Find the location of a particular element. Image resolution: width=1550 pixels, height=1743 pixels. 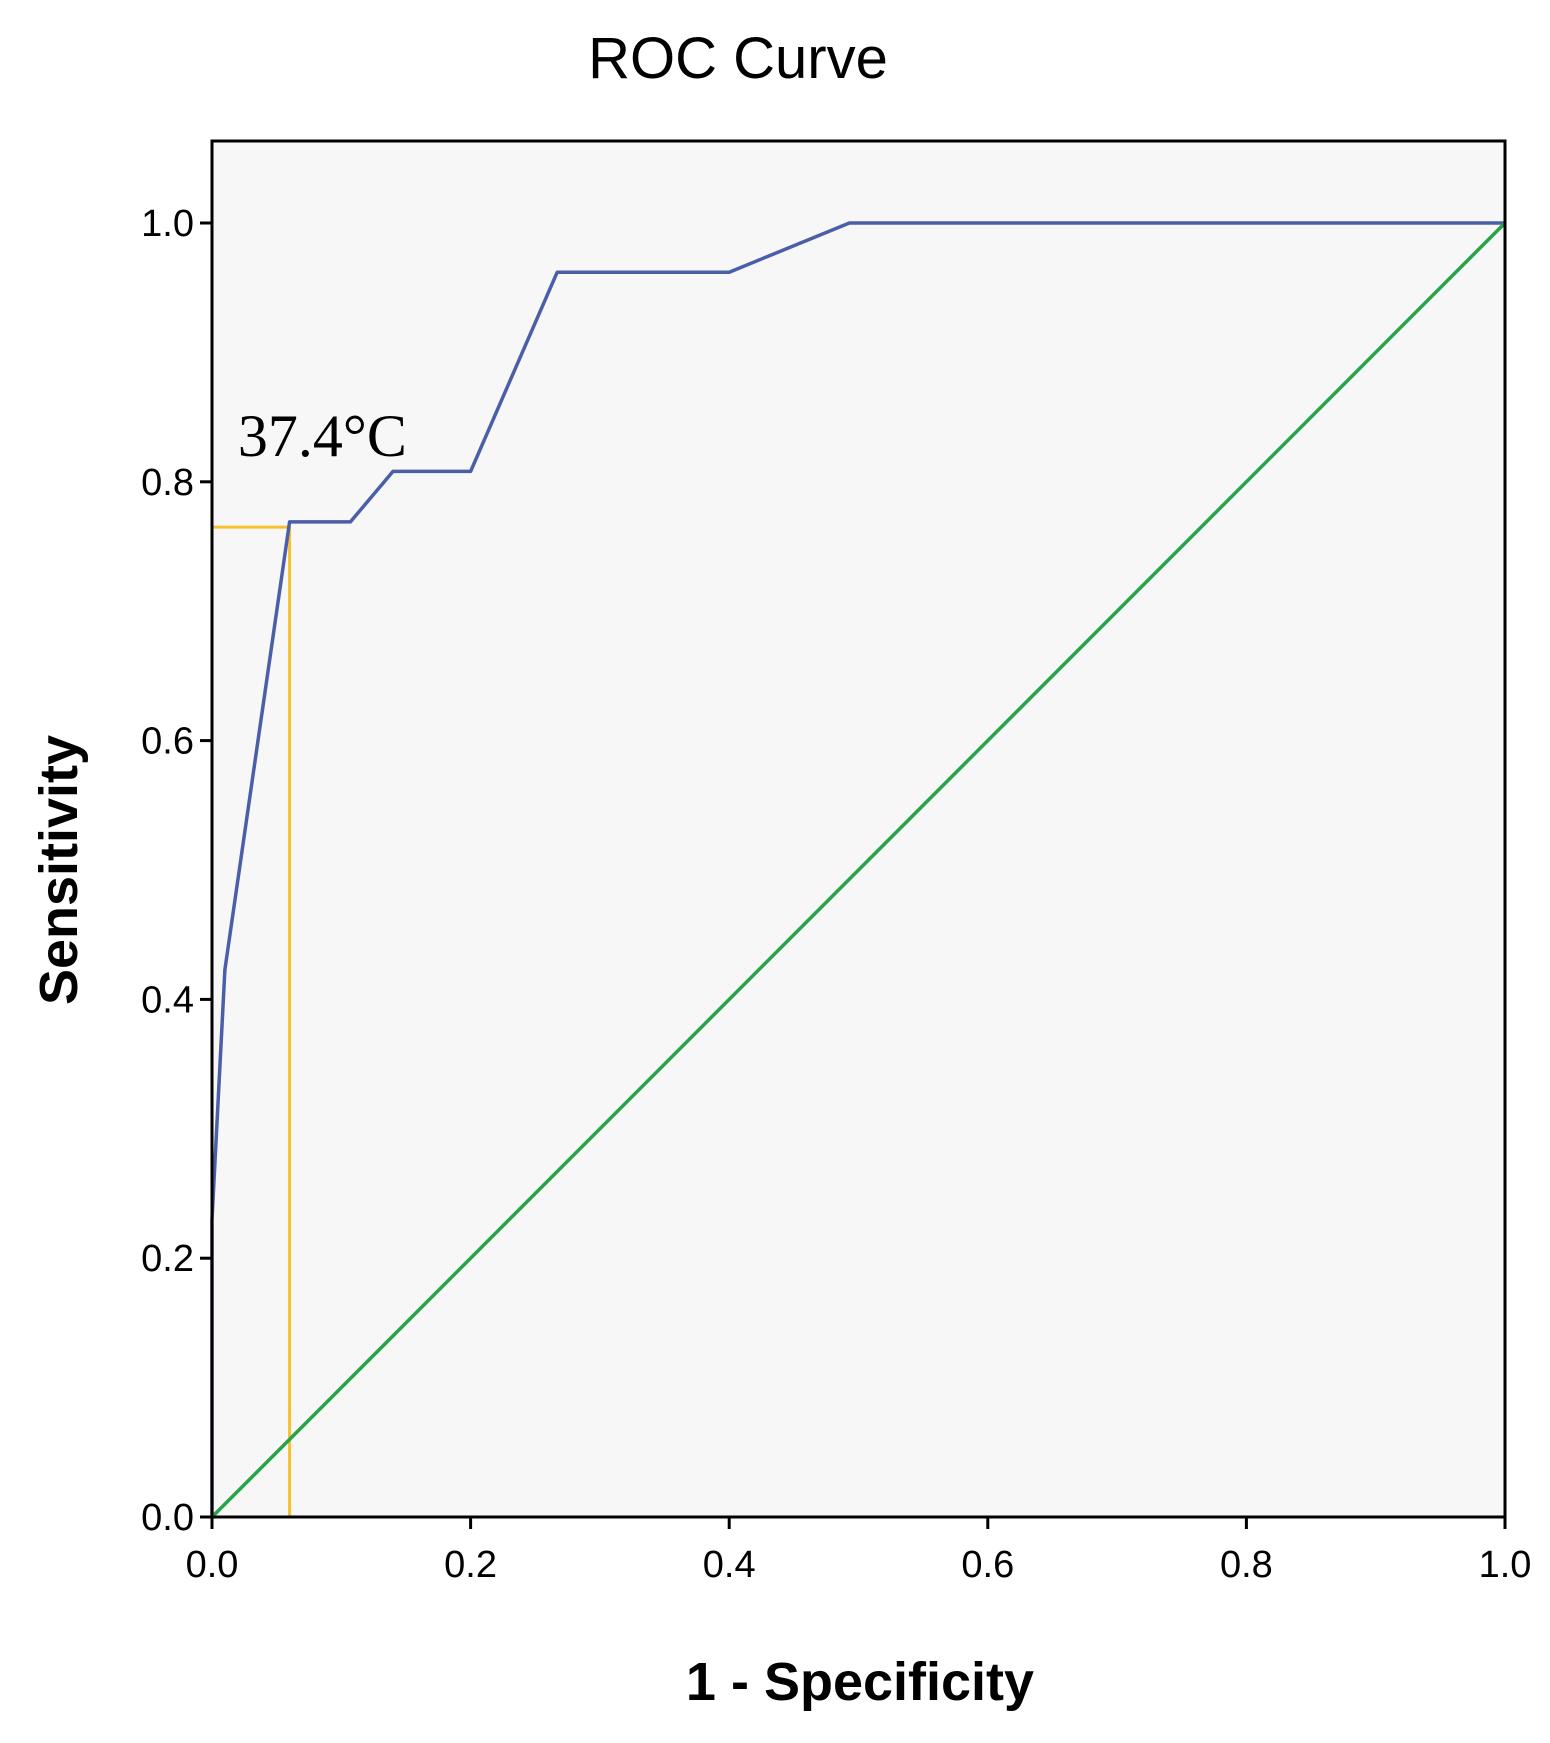

chart-title: ROC Curve is located at coordinates (738, 58).